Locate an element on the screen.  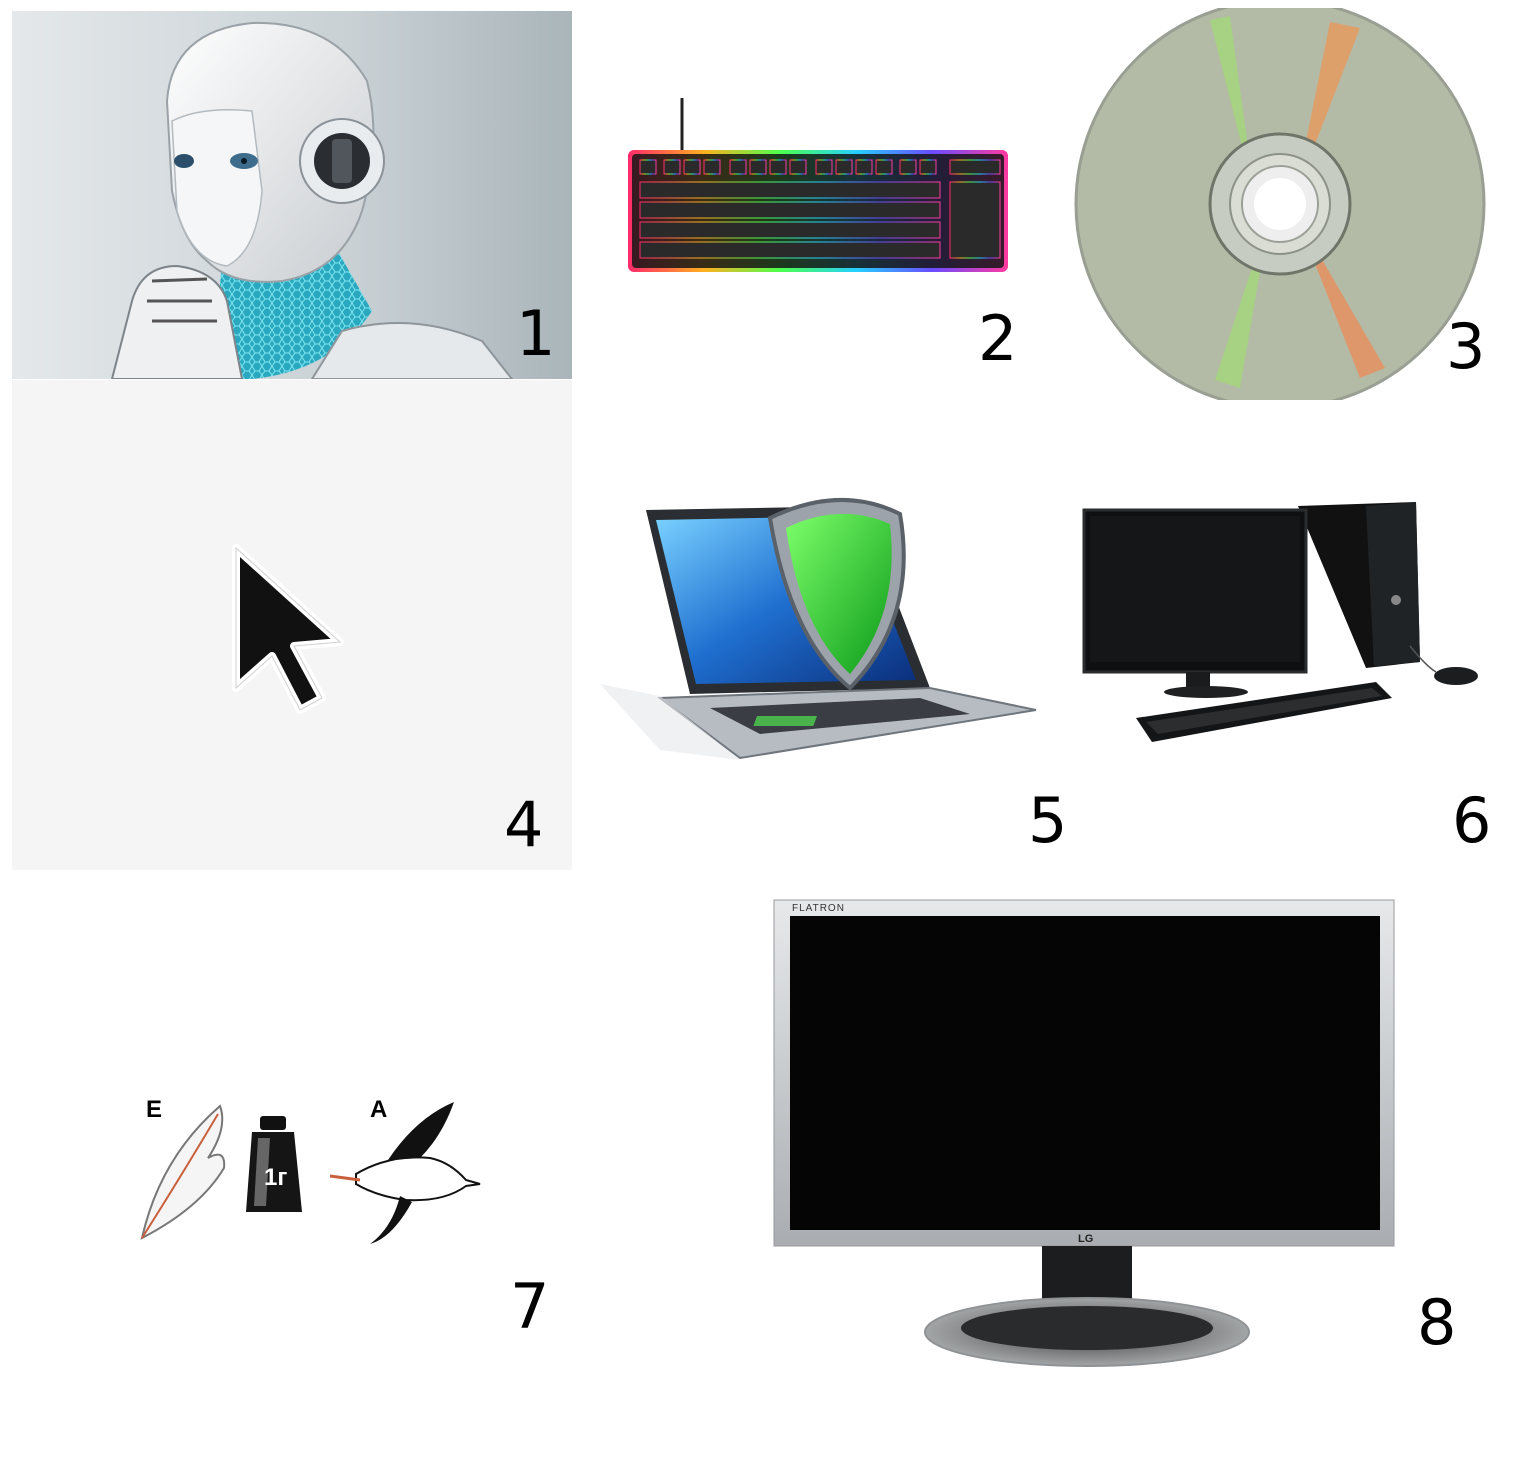
rebus-feather-weight-stork-icon is located at coordinates (310, 1173).